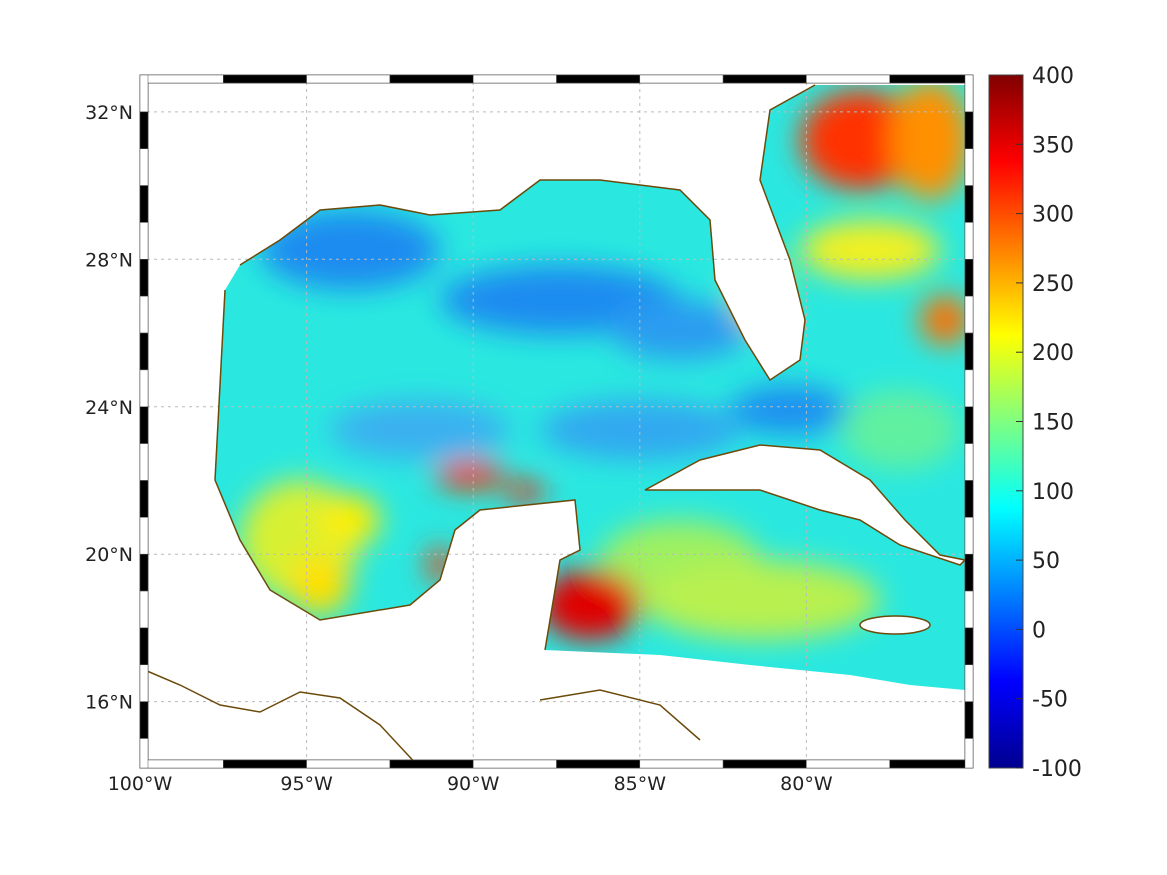 The height and width of the screenshot is (875, 1167). I want to click on colorbar: 400 350 300 250 200 150 100 50 0 -50 -100, so click(1035, 423).